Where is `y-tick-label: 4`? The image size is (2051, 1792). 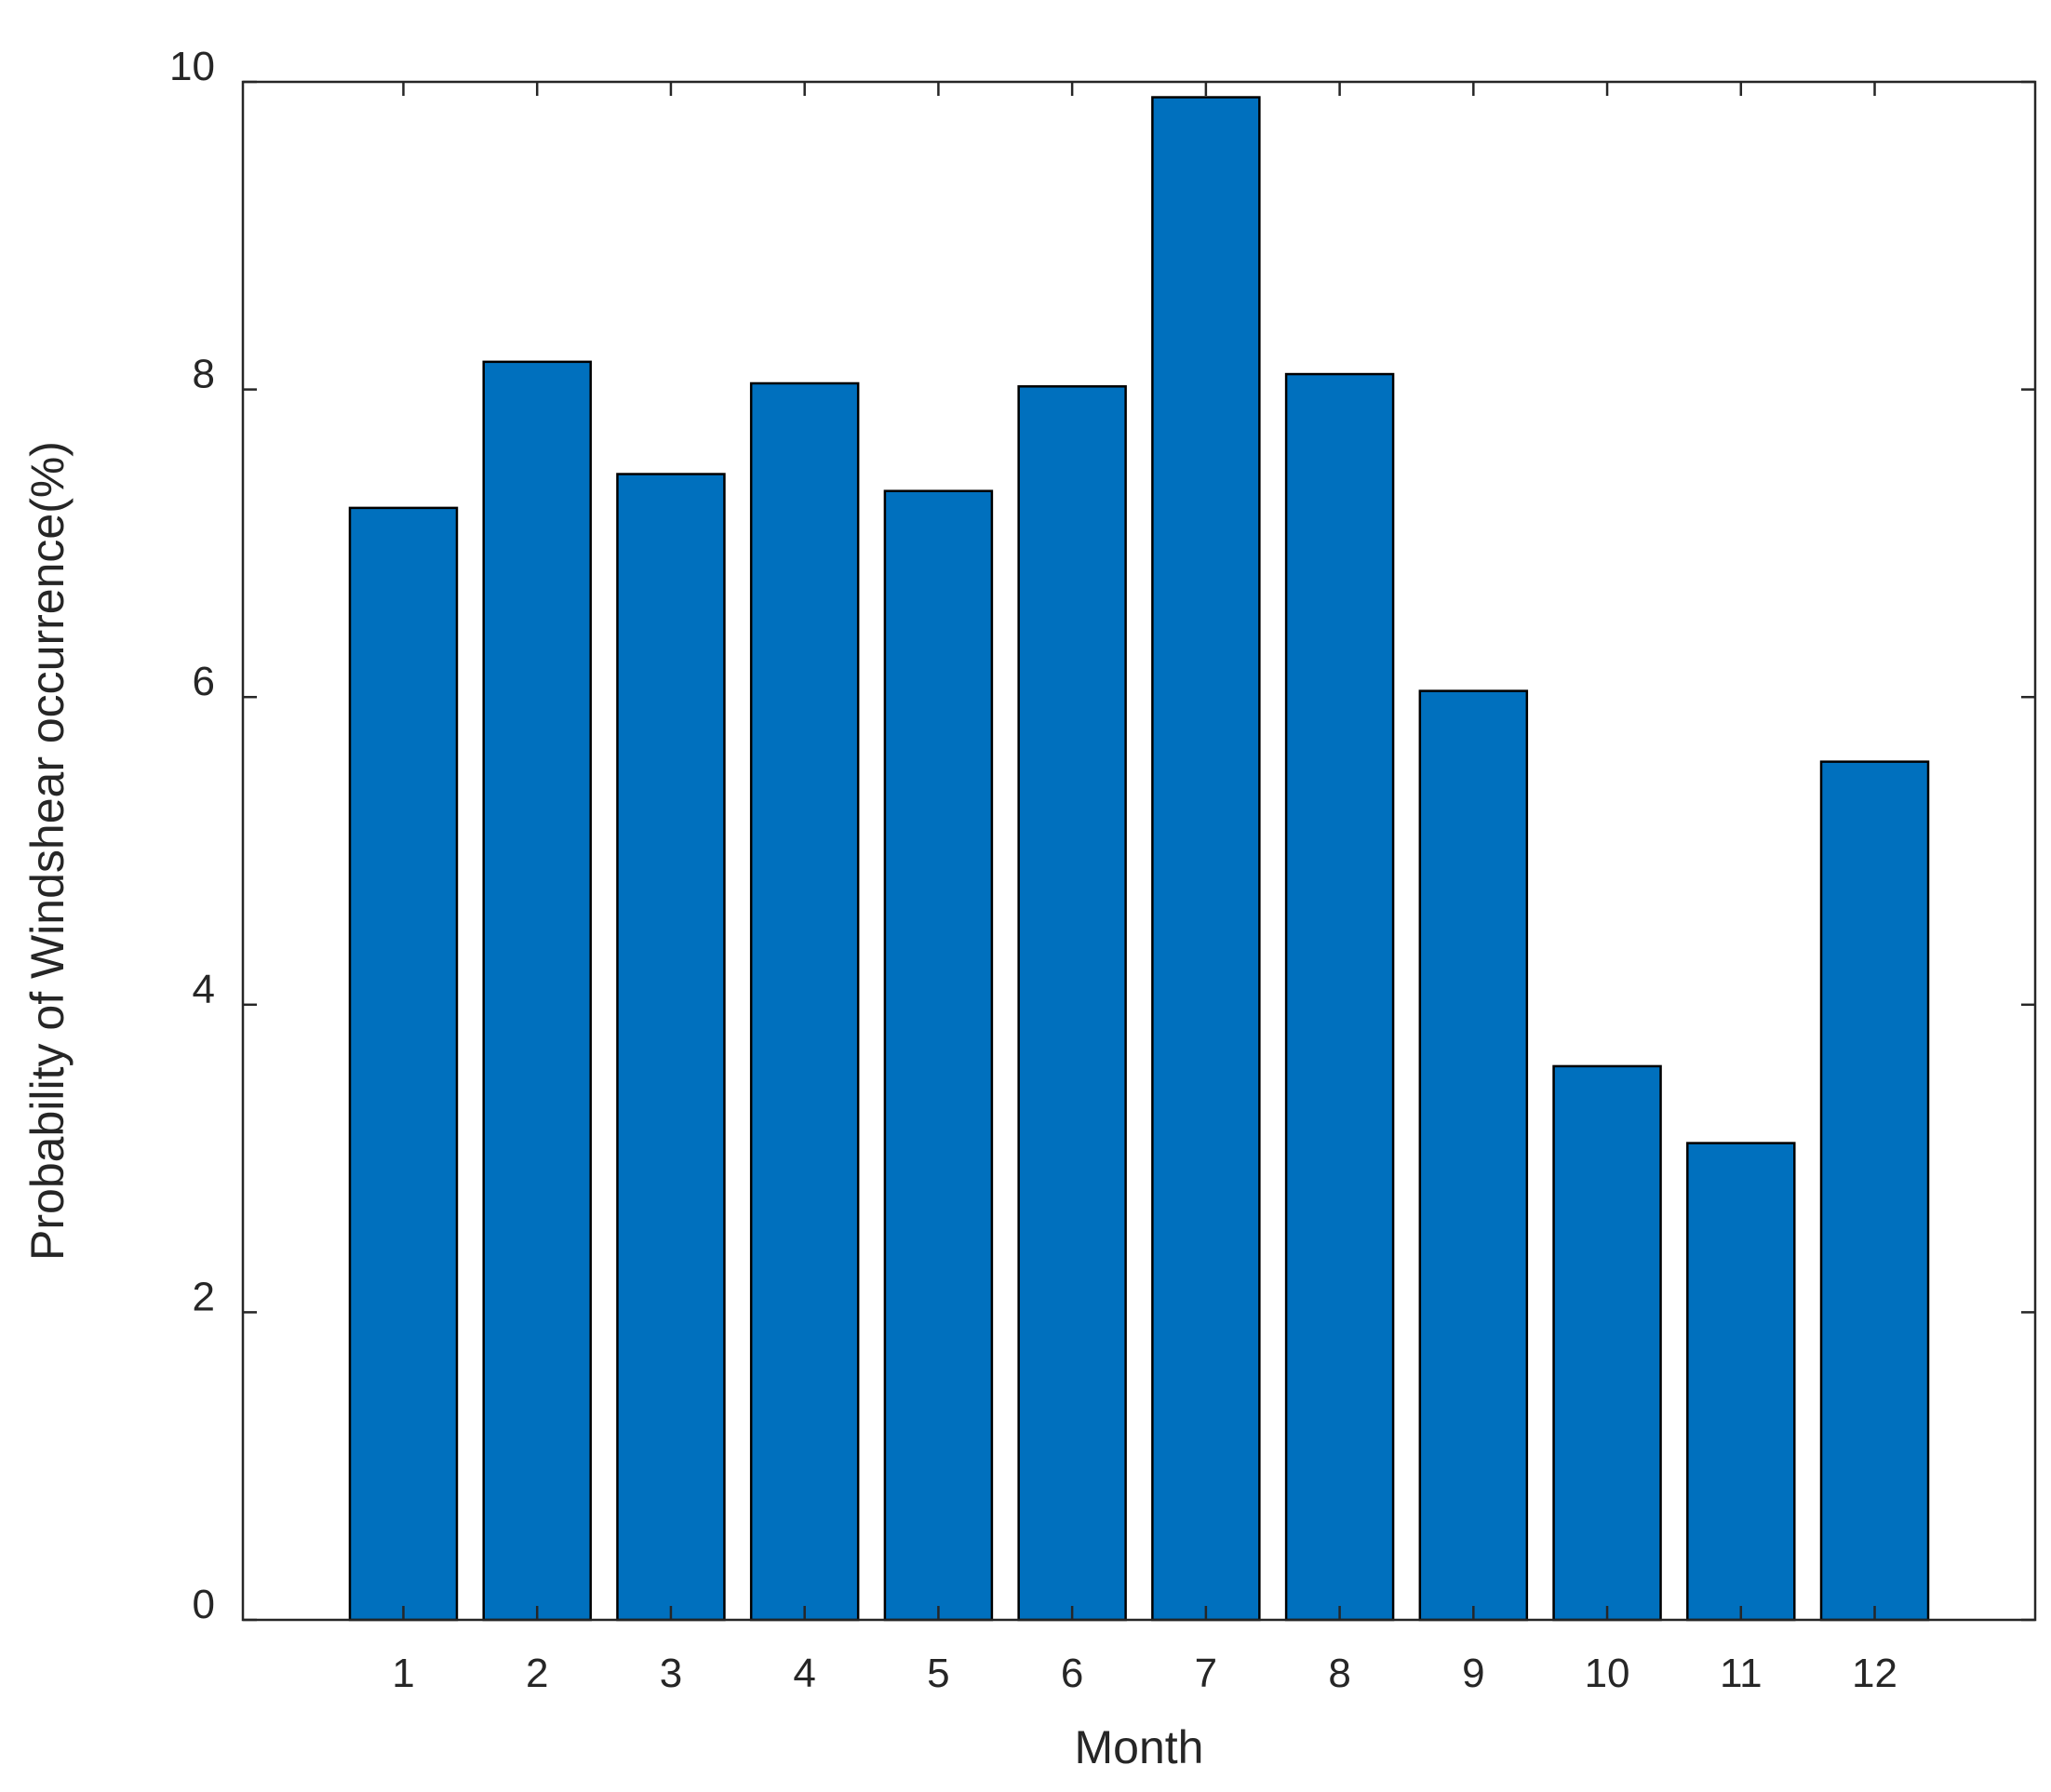
y-tick-label: 4 is located at coordinates (204, 990).